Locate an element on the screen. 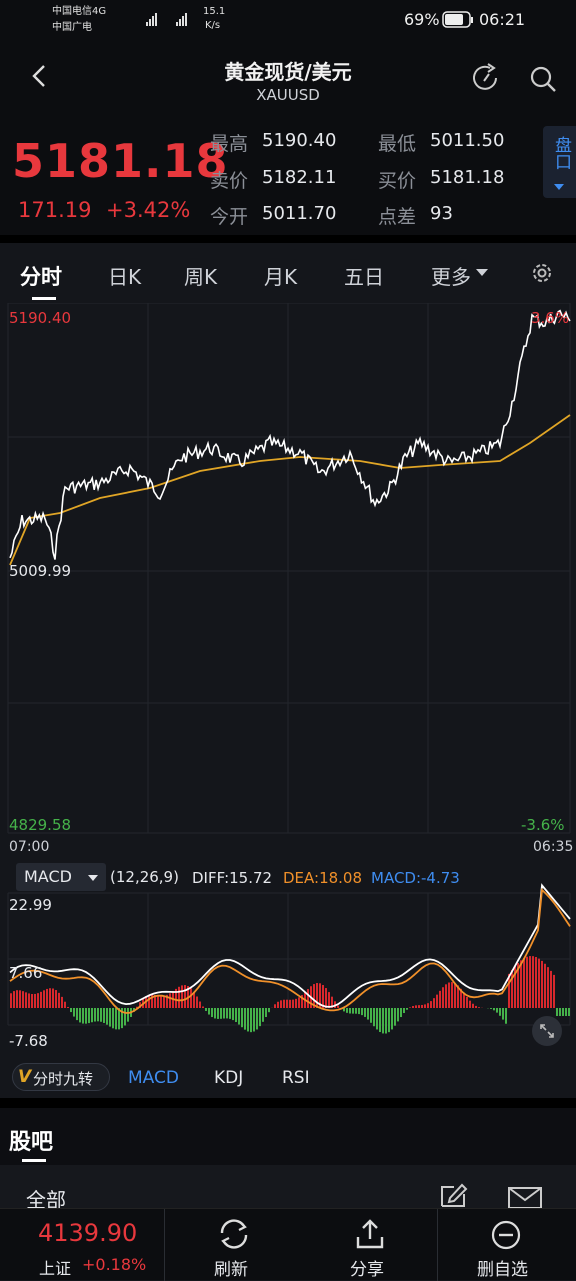 This screenshot has width=576, height=1281. time-end: 06:35 is located at coordinates (553, 847).